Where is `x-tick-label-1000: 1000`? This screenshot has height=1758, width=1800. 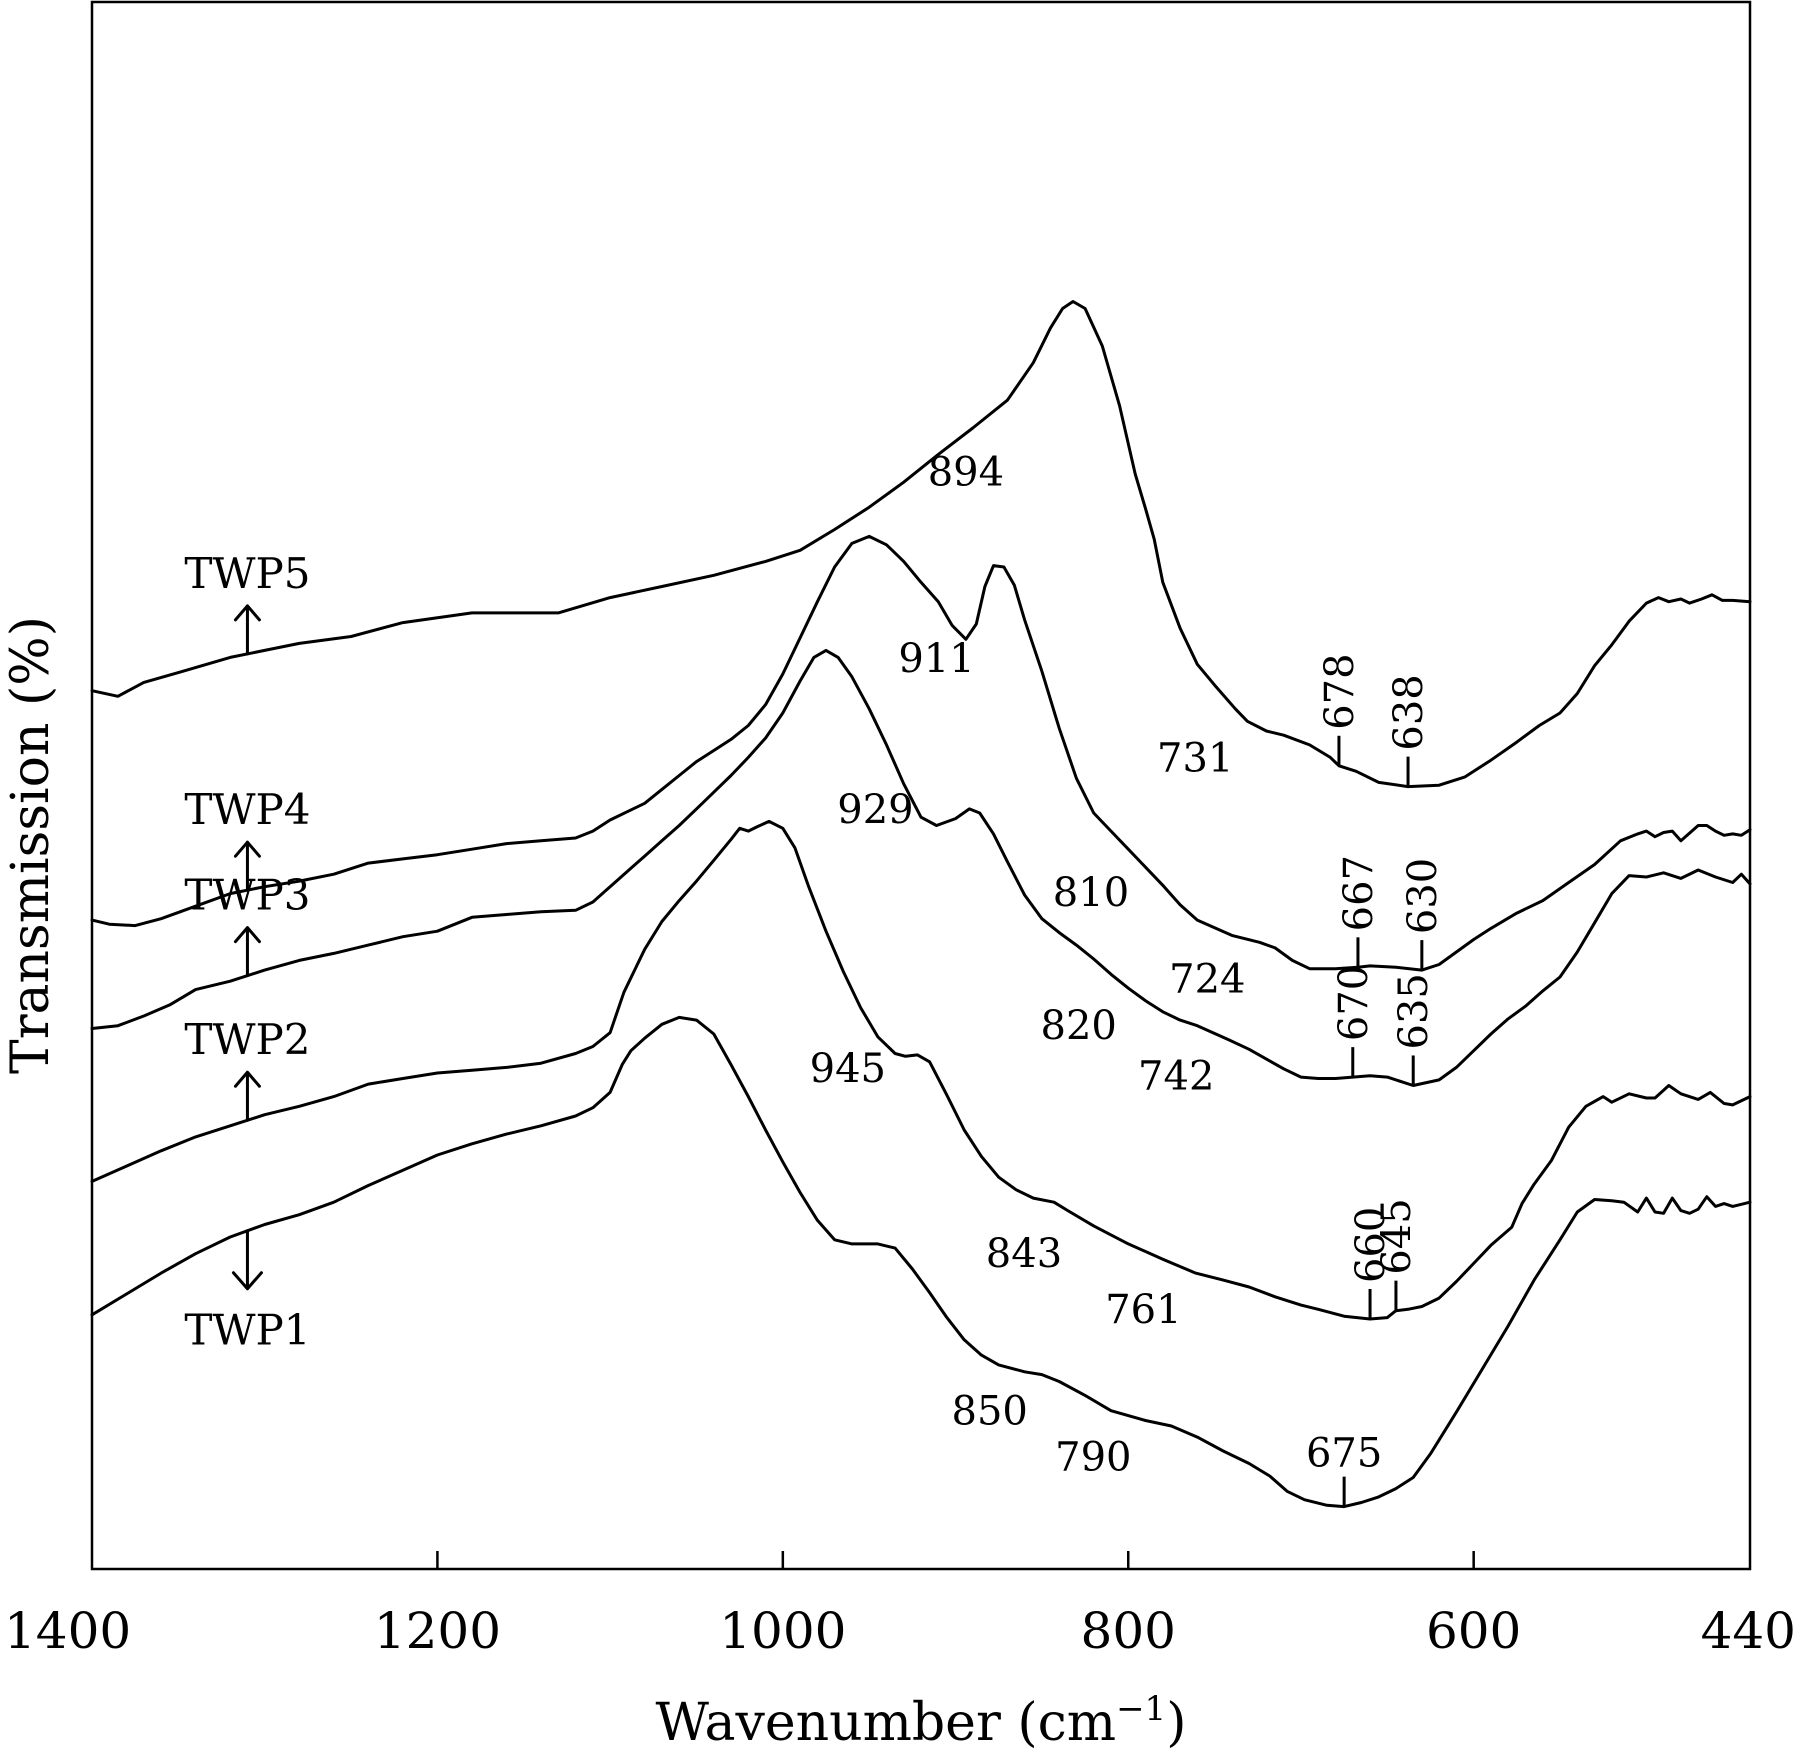
x-tick-label-1000: 1000 is located at coordinates (782, 1631).